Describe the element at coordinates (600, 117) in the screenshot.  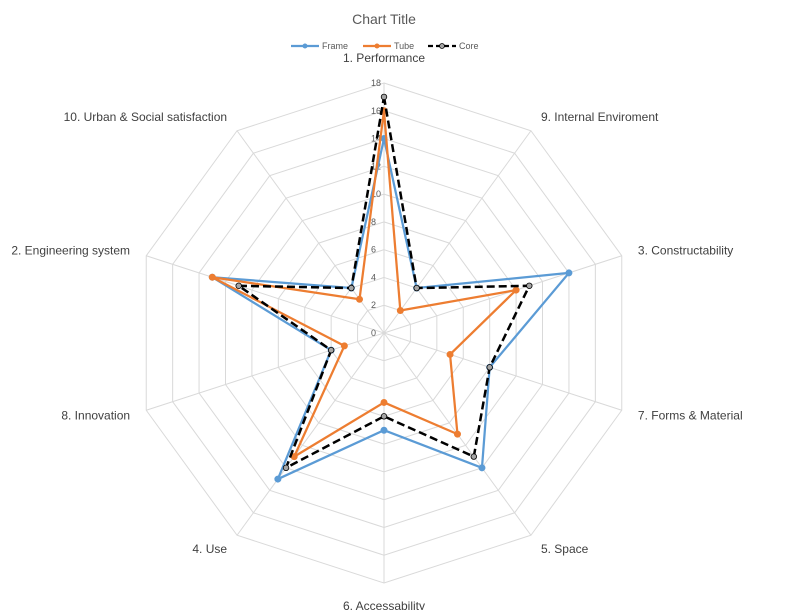
I see `category-label-2: 9. Internal Enviroment` at that location.